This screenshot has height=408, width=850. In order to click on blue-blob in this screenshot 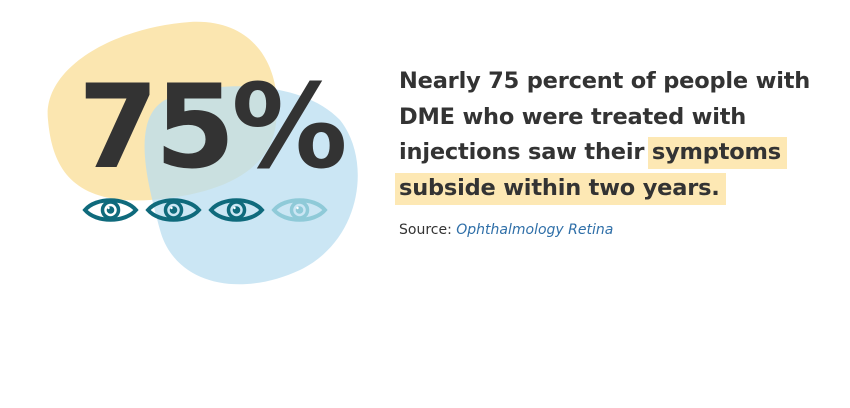, I will do `click(251, 185)`.